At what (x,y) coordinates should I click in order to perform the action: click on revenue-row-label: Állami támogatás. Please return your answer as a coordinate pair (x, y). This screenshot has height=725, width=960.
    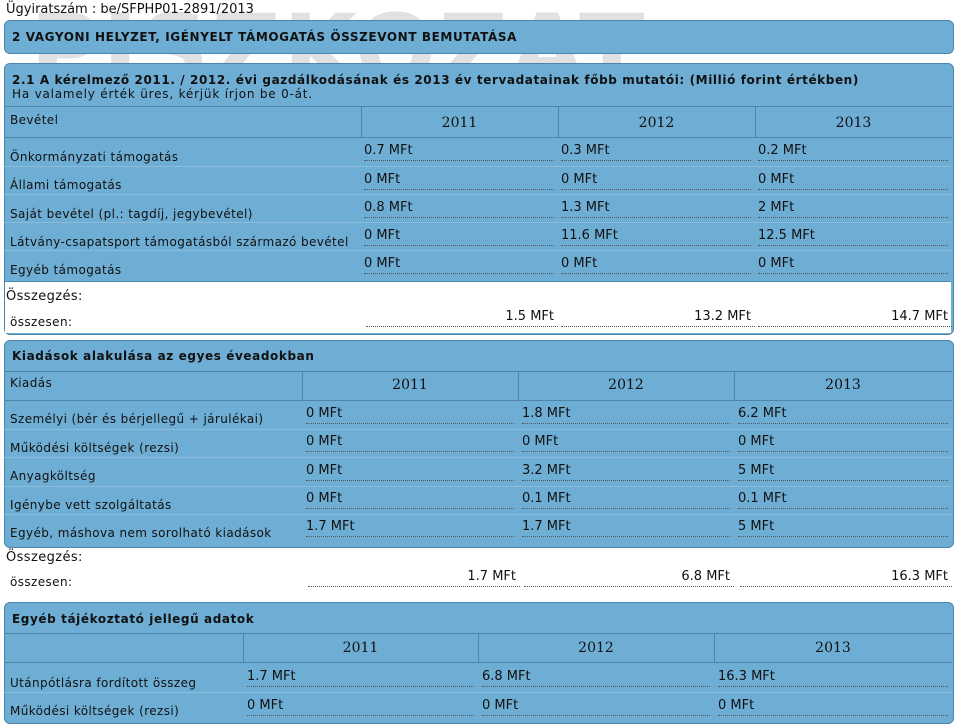
    Looking at the image, I should click on (66, 185).